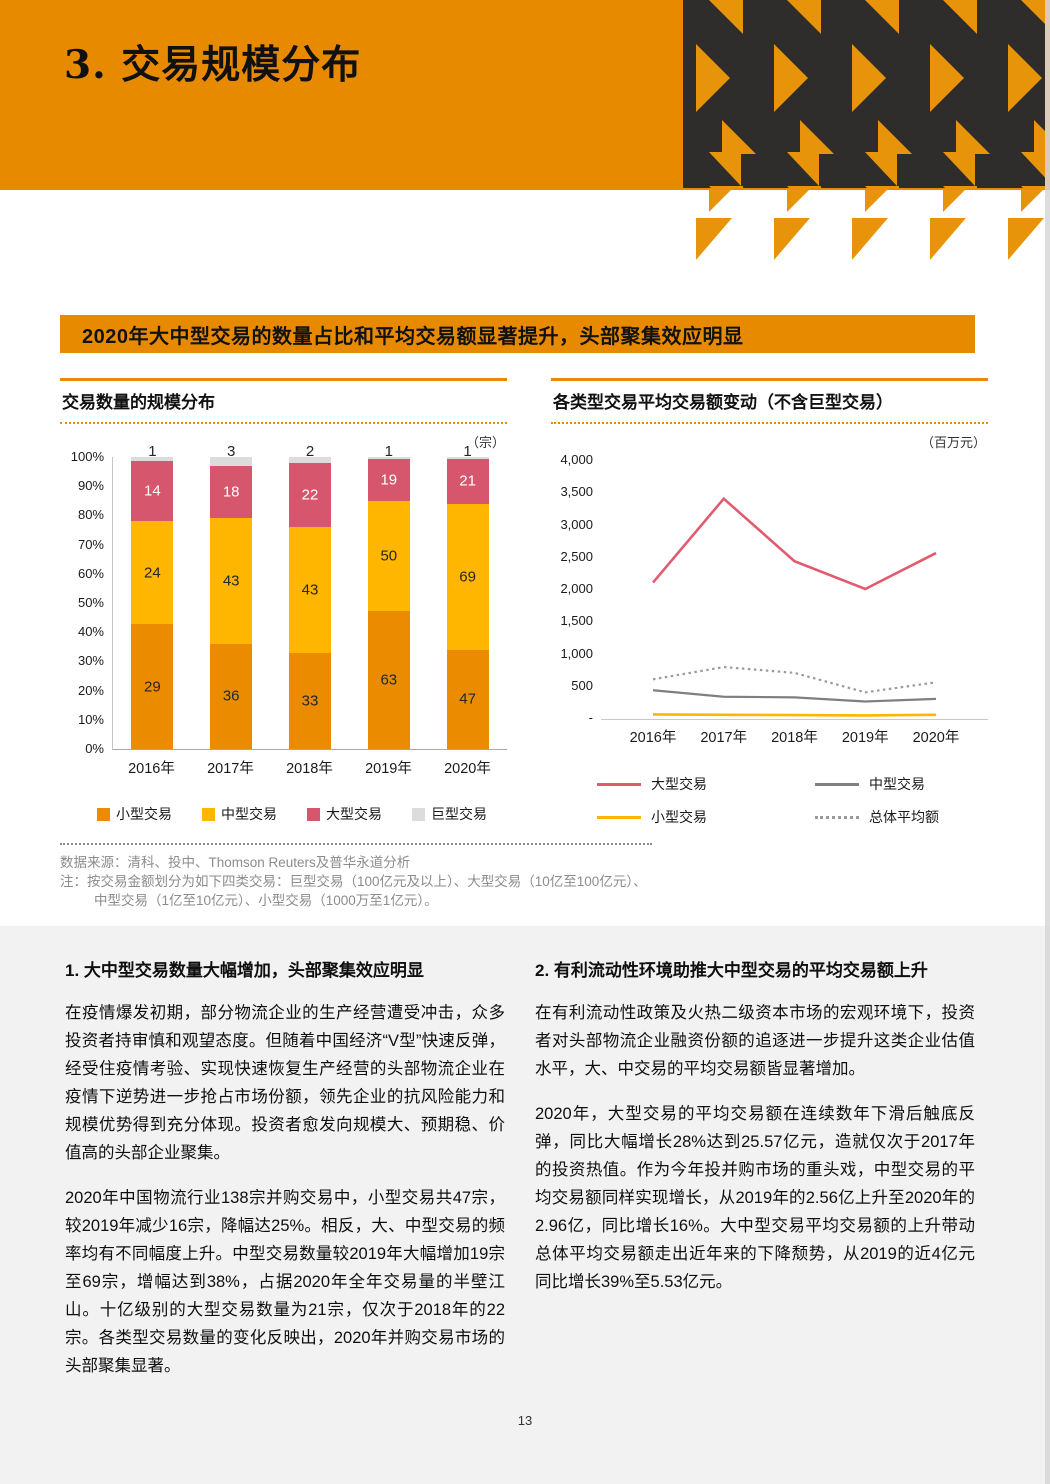 The width and height of the screenshot is (1050, 1484). I want to click on legend-label: 总体平均额, so click(904, 817).